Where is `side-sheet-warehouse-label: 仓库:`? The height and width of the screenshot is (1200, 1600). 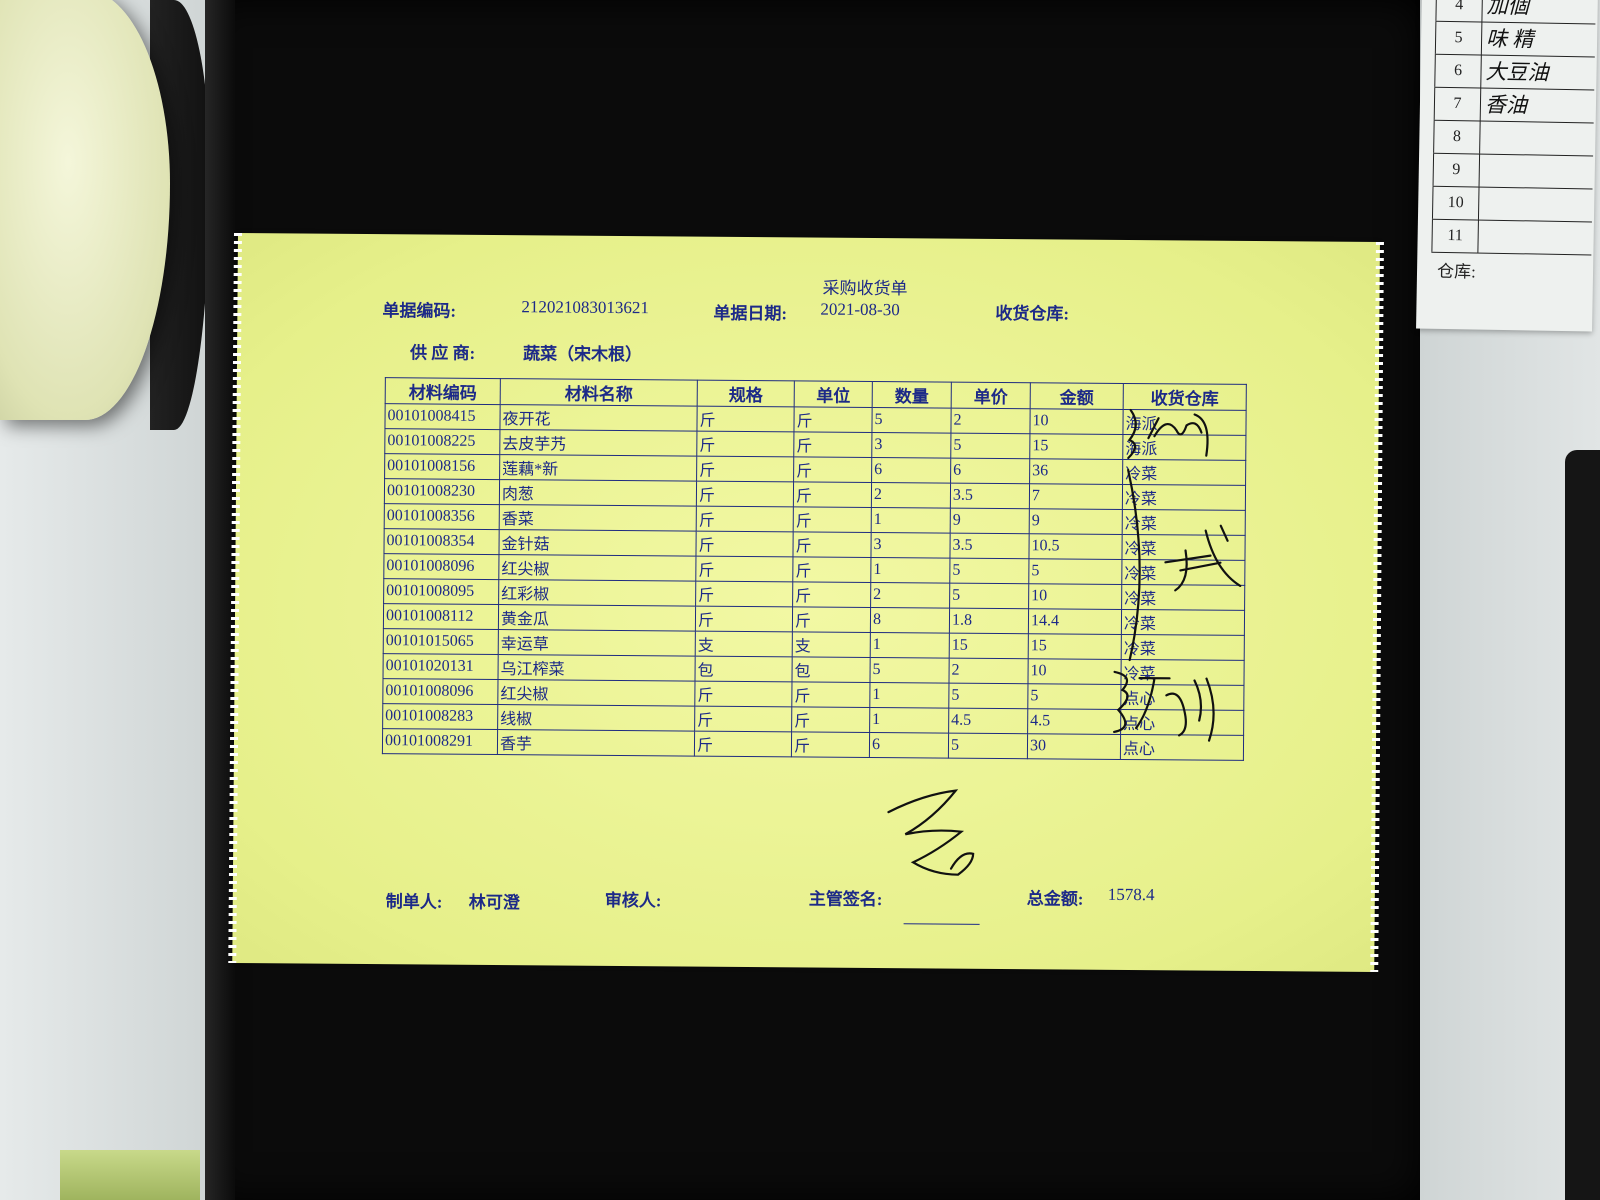 side-sheet-warehouse-label: 仓库: is located at coordinates (1456, 271).